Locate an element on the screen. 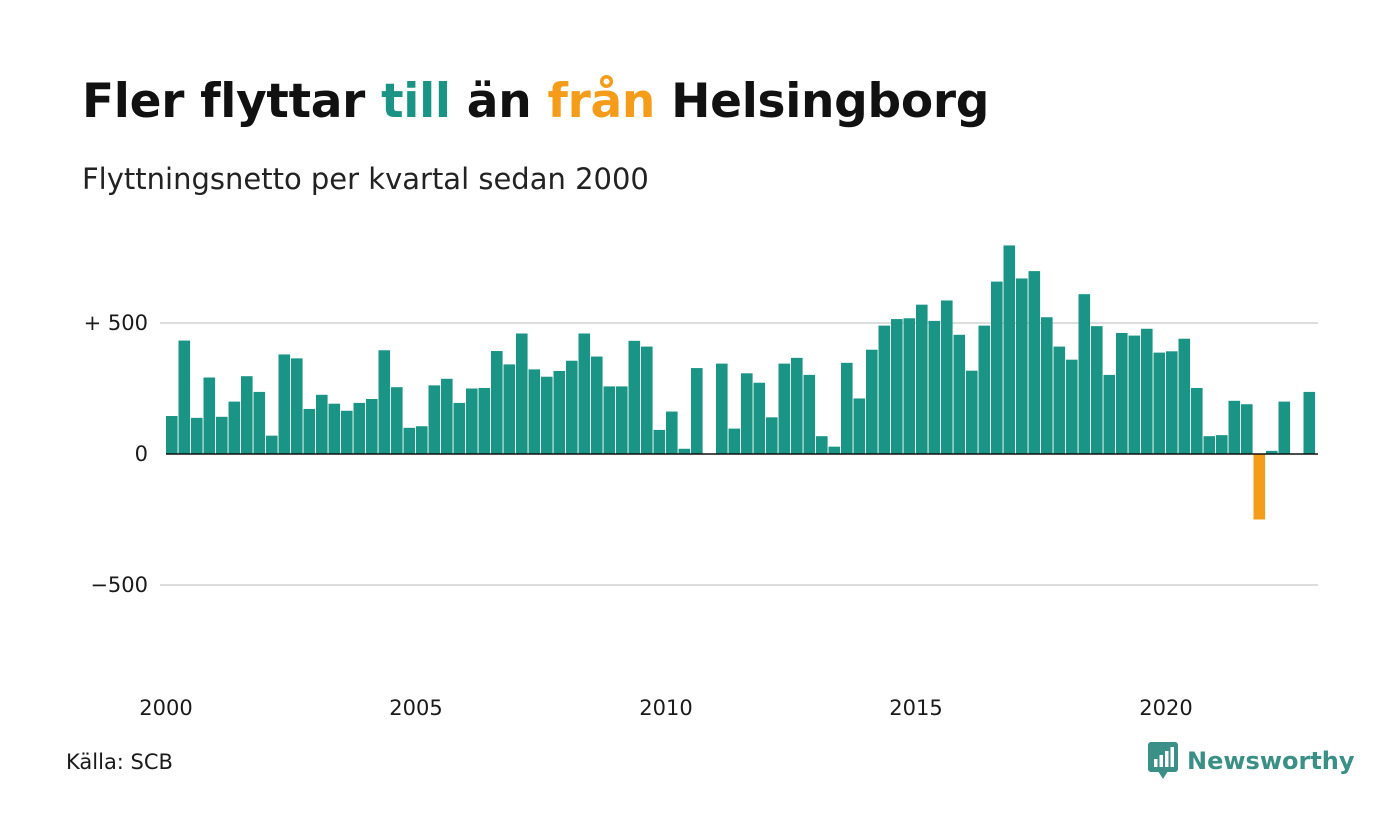  x-tick-label-2: 2010 is located at coordinates (665, 708).